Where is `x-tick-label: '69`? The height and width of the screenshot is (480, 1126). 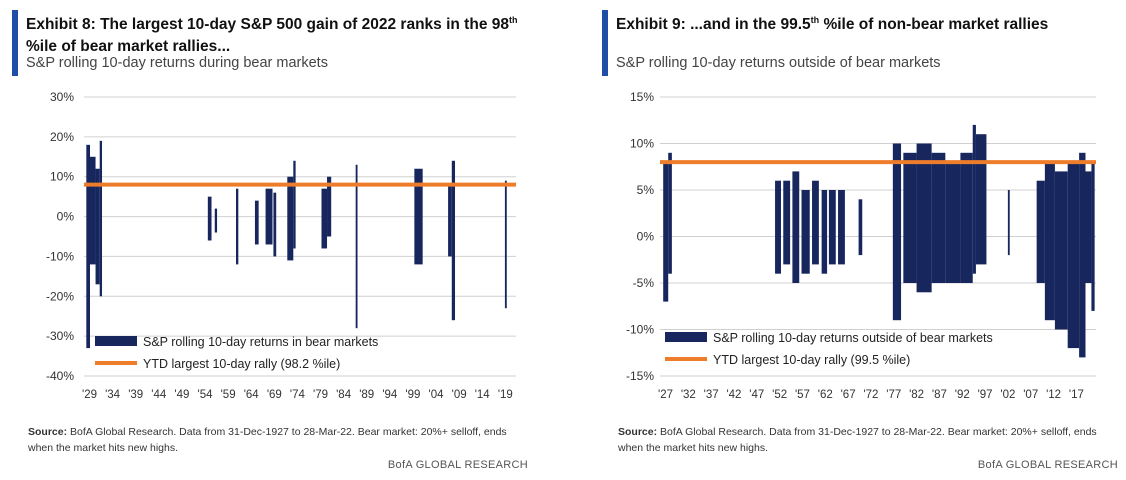
x-tick-label: '69 is located at coordinates (274, 395).